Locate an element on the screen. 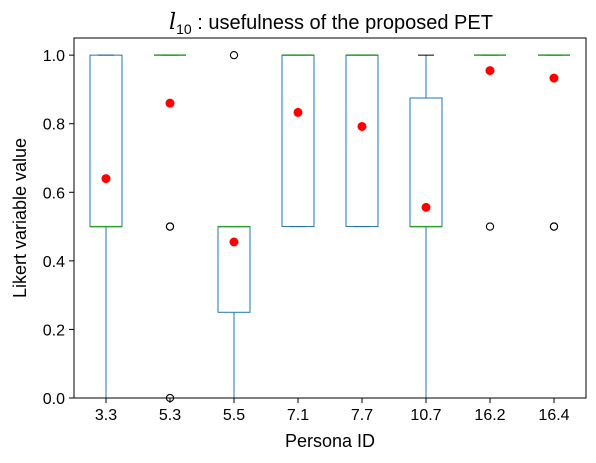  y-axis: 0.0 0.2 0.4 0.6 0.8 1.0 is located at coordinates (58, 228).